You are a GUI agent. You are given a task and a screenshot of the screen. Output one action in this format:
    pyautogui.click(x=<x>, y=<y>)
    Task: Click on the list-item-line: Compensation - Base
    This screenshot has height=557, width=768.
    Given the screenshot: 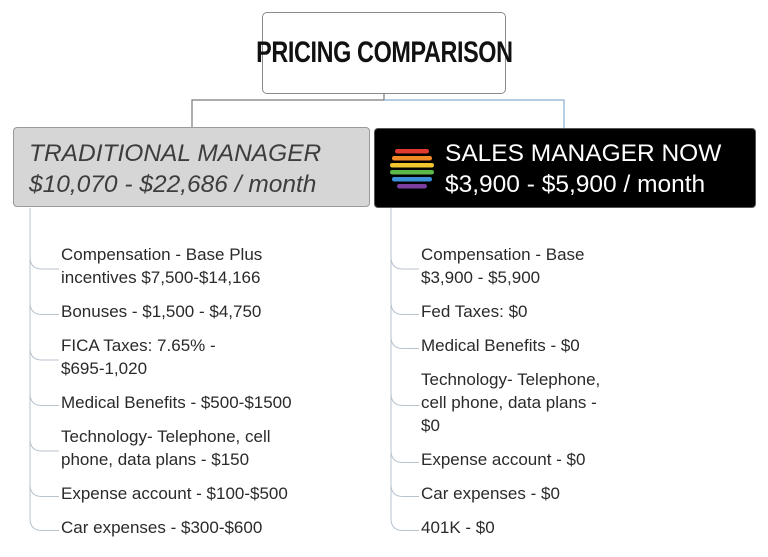 What is the action you would take?
    pyautogui.click(x=503, y=254)
    